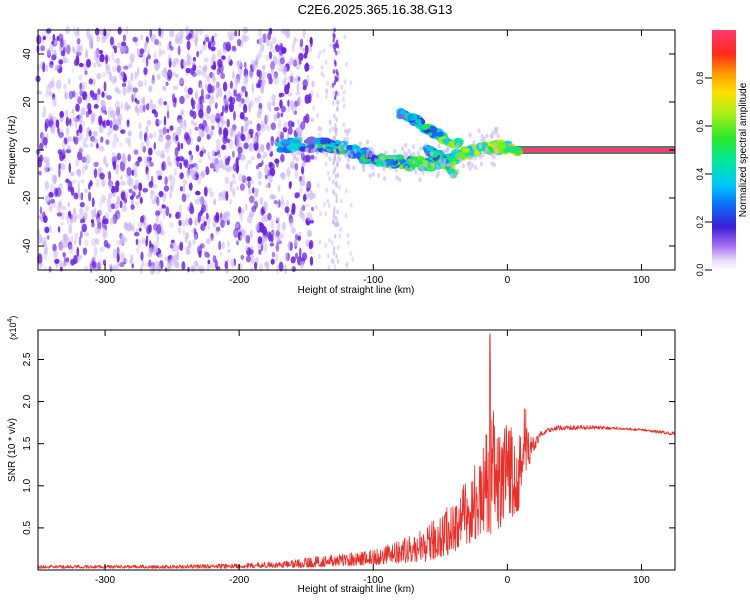 This screenshot has width=750, height=600. I want to click on colorbar-gradient, so click(724, 150).